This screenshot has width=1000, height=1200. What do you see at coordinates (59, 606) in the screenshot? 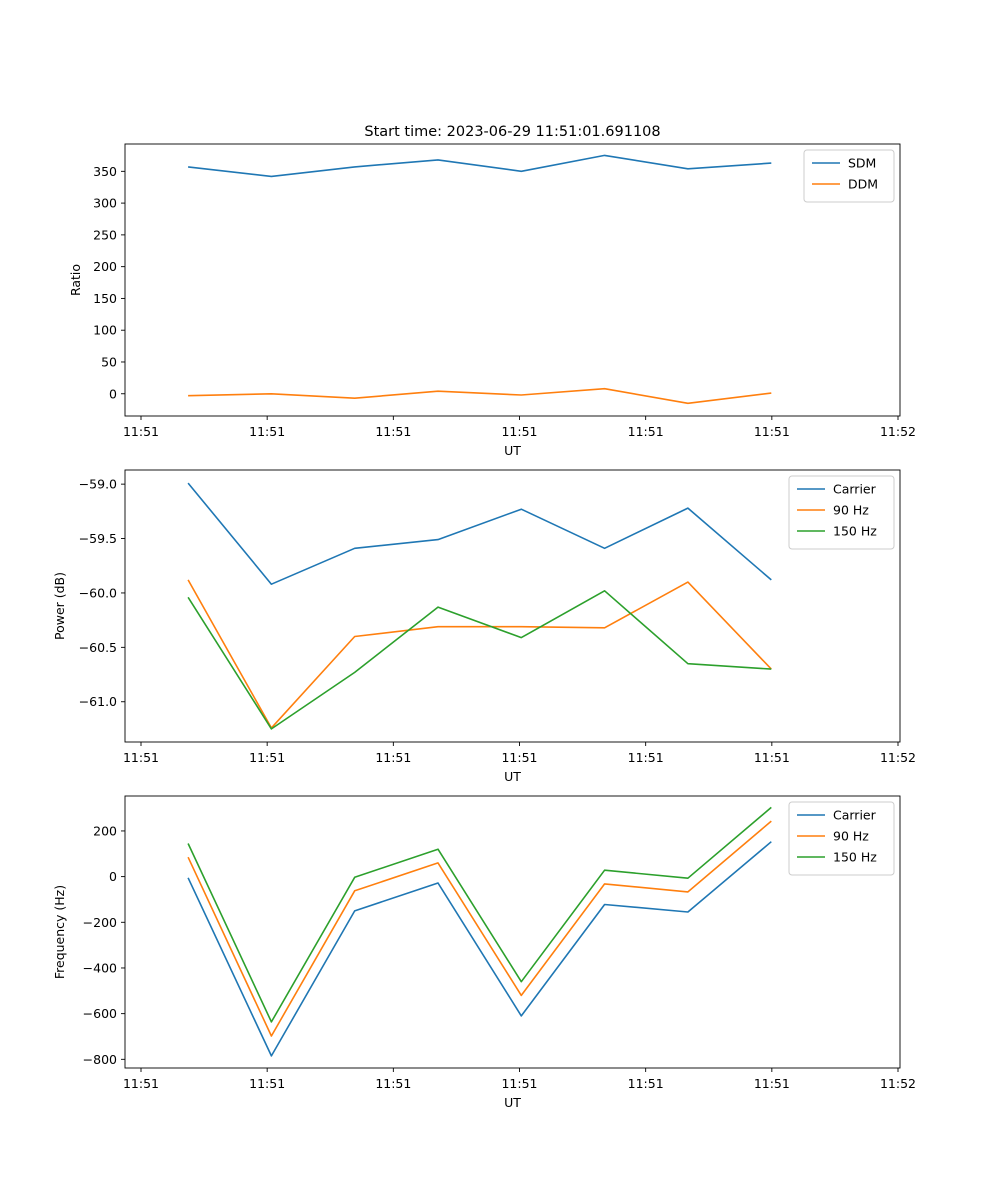
I see `y-axis-label: Power (dB)` at bounding box center [59, 606].